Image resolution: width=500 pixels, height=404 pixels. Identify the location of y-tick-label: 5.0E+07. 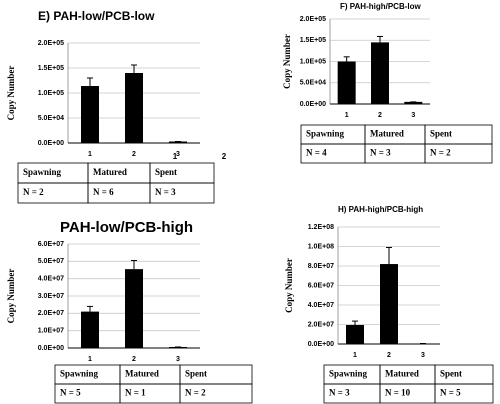
(51, 261).